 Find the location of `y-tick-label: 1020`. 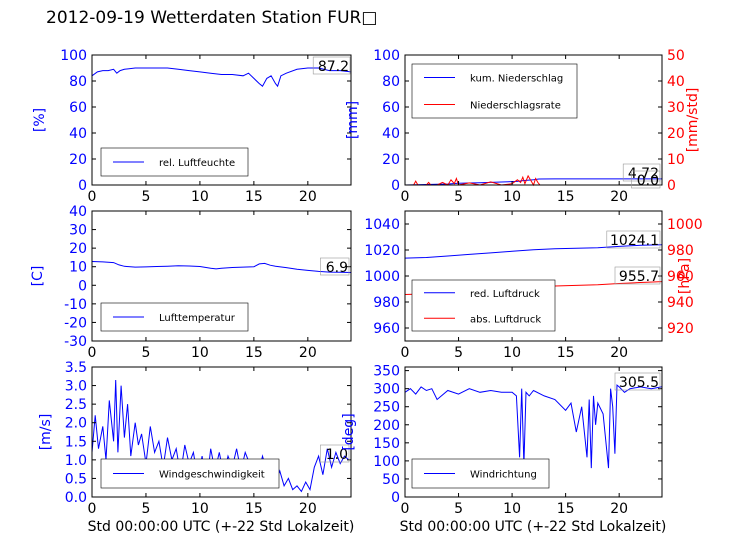

y-tick-label: 1020 is located at coordinates (382, 251).